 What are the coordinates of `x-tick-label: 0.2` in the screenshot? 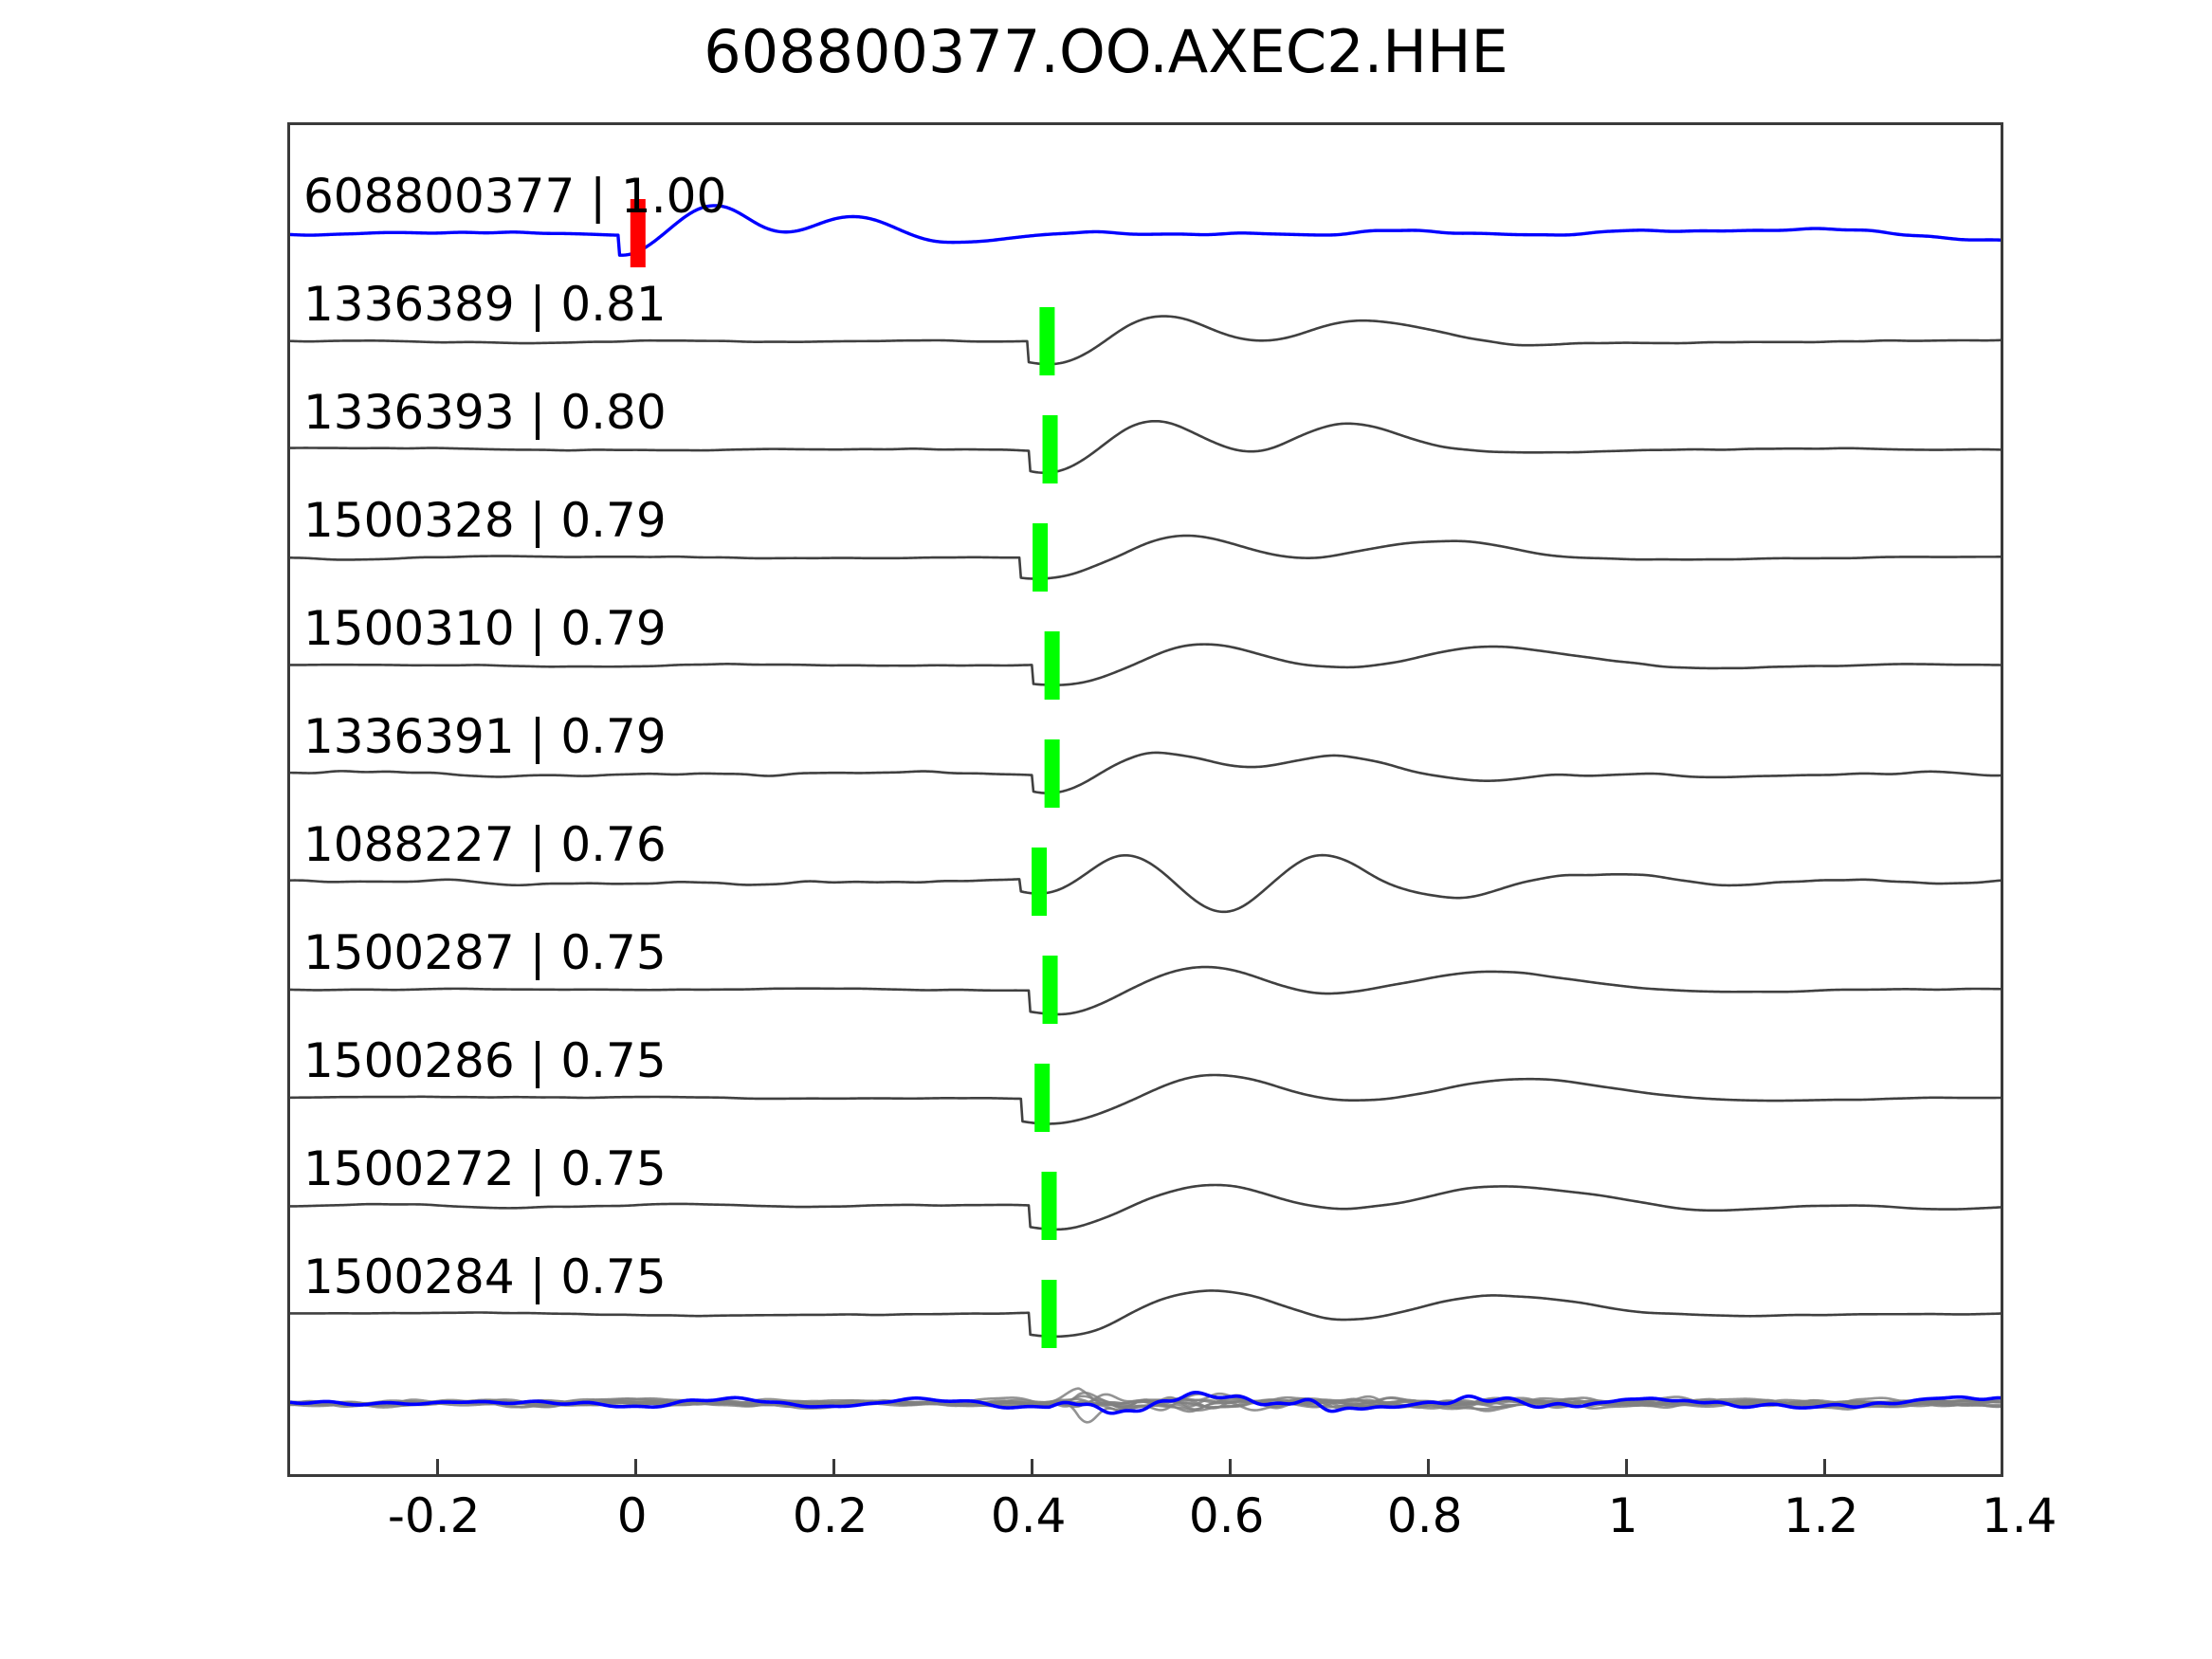 It's located at (830, 1515).